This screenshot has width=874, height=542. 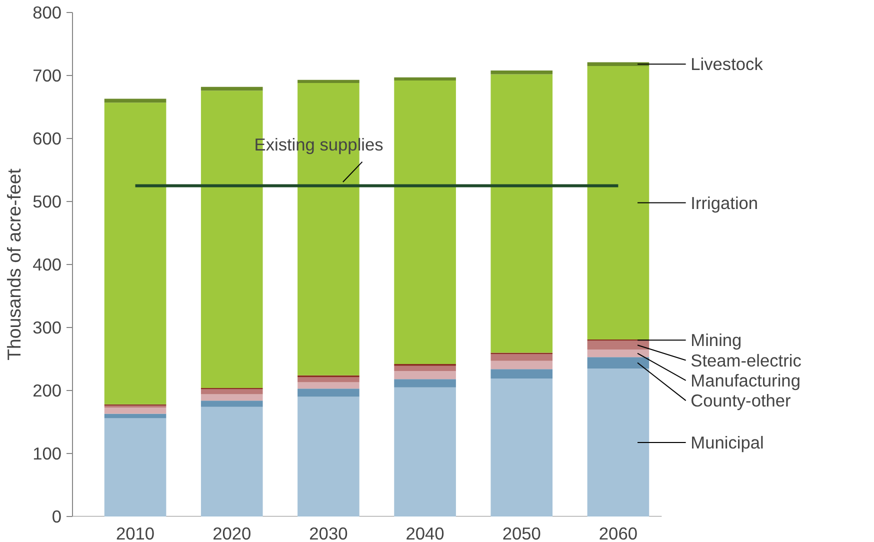 I want to click on text: County-other, so click(x=741, y=400).